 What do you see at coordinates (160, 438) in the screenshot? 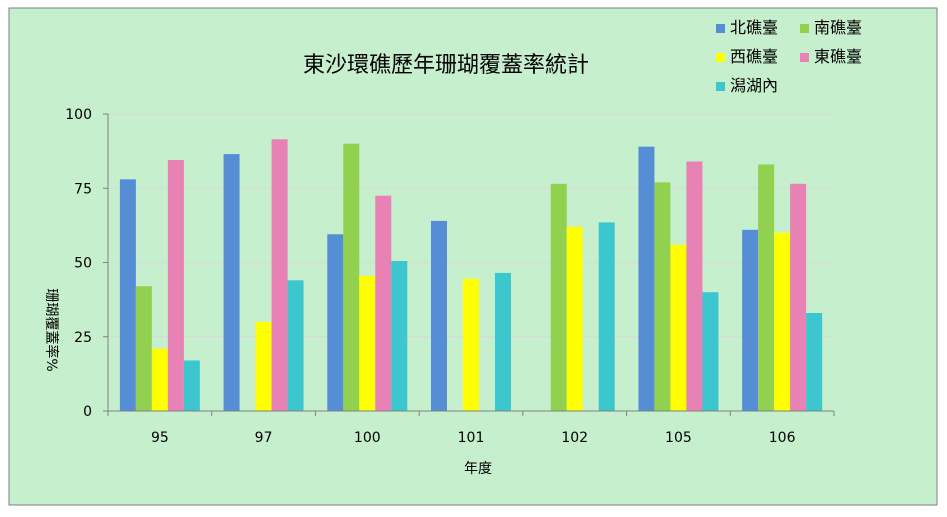
I see `x-tick-label: 95` at bounding box center [160, 438].